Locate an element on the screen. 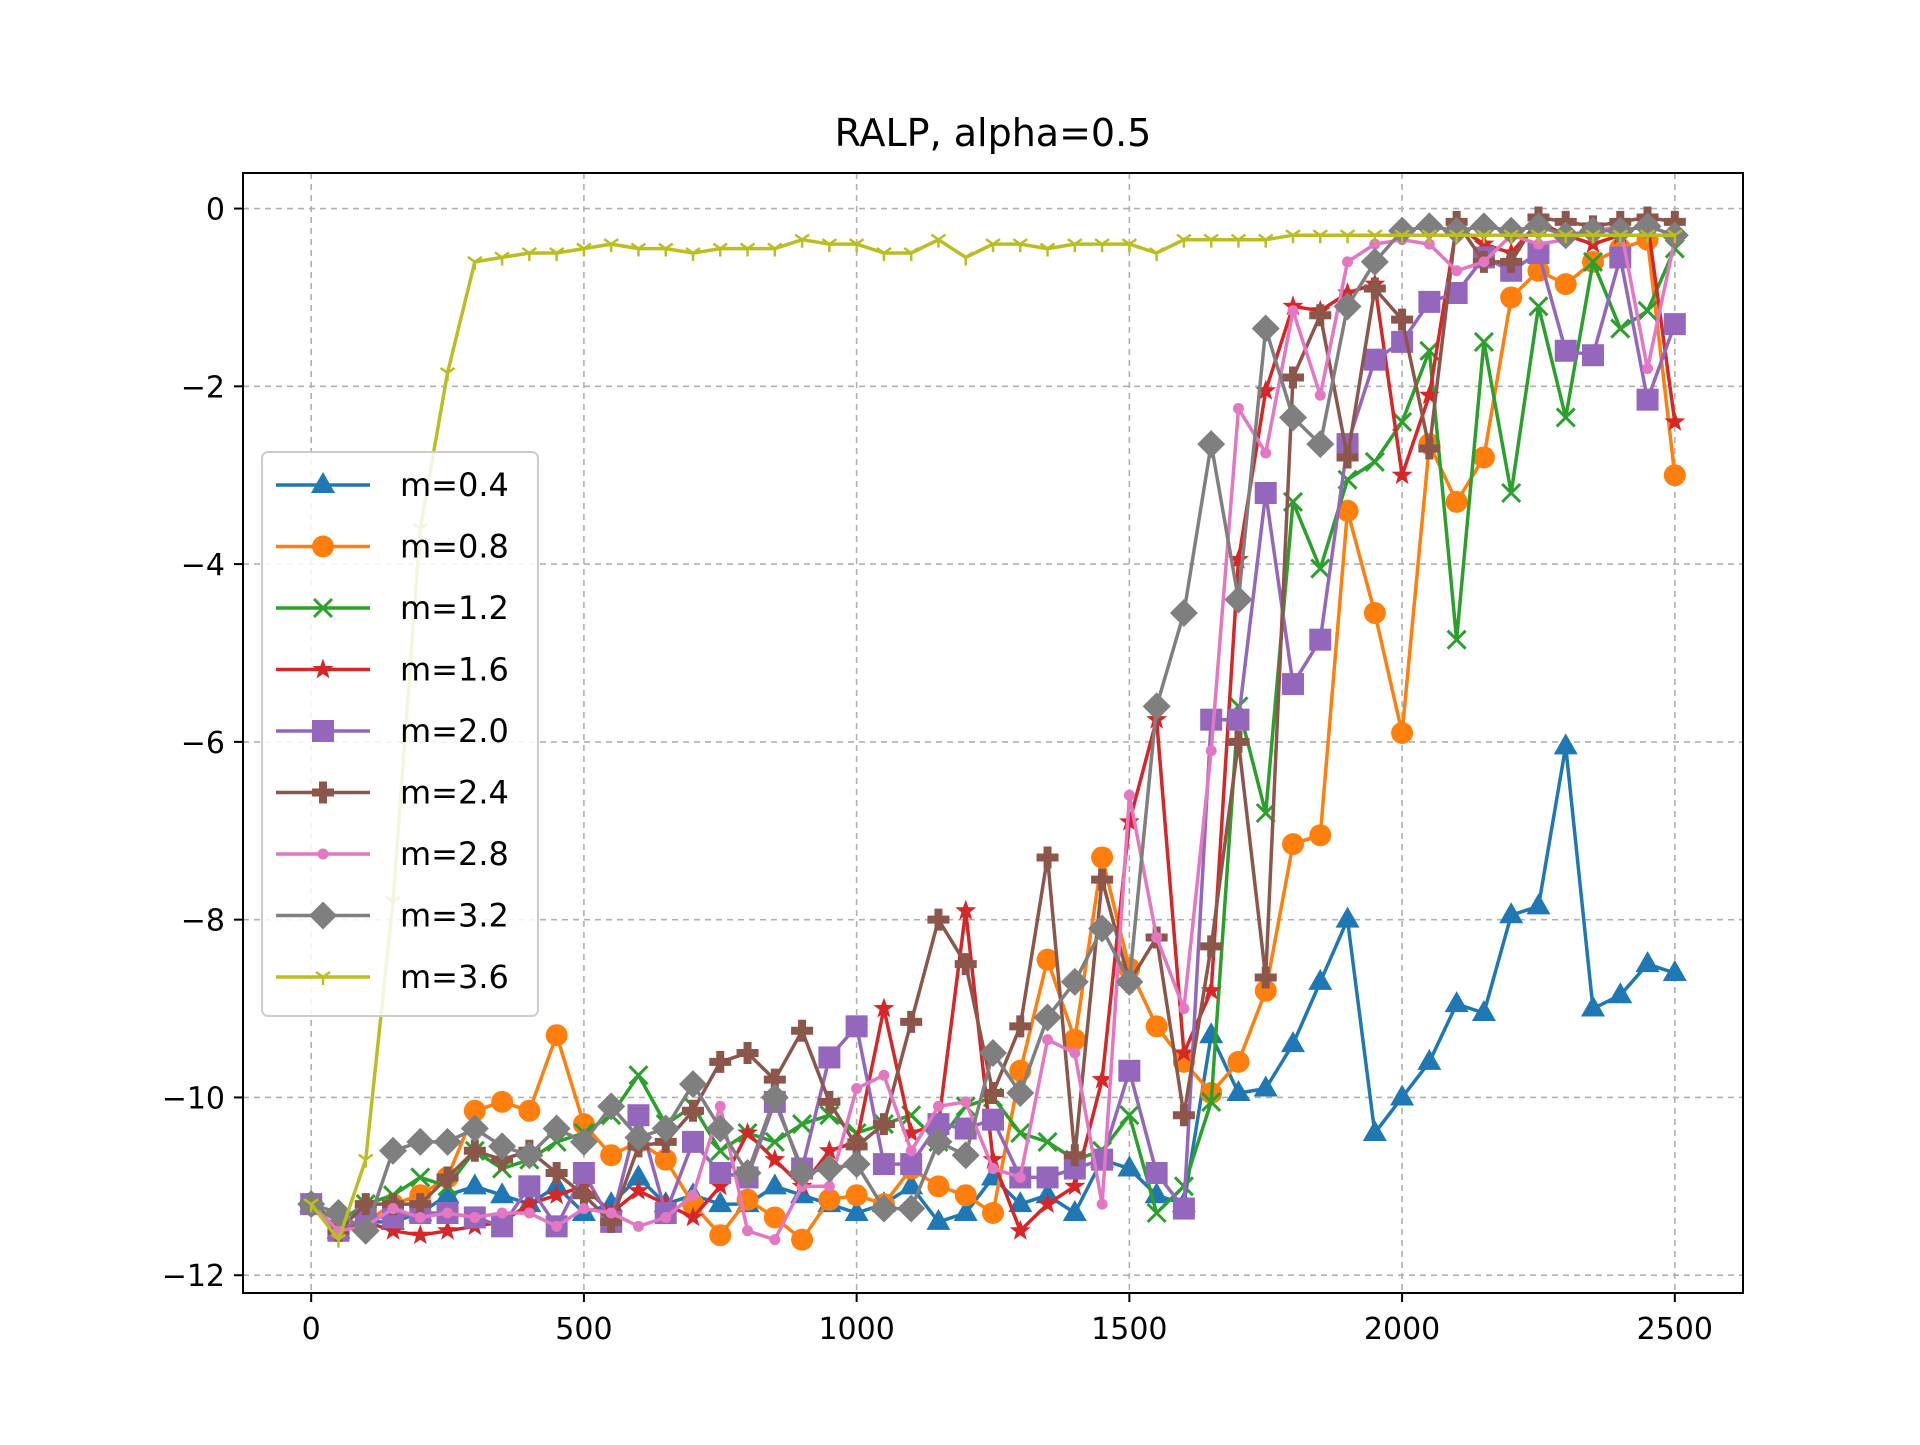 The width and height of the screenshot is (1920, 1445). legend-item: m=2.8 is located at coordinates (392, 854).